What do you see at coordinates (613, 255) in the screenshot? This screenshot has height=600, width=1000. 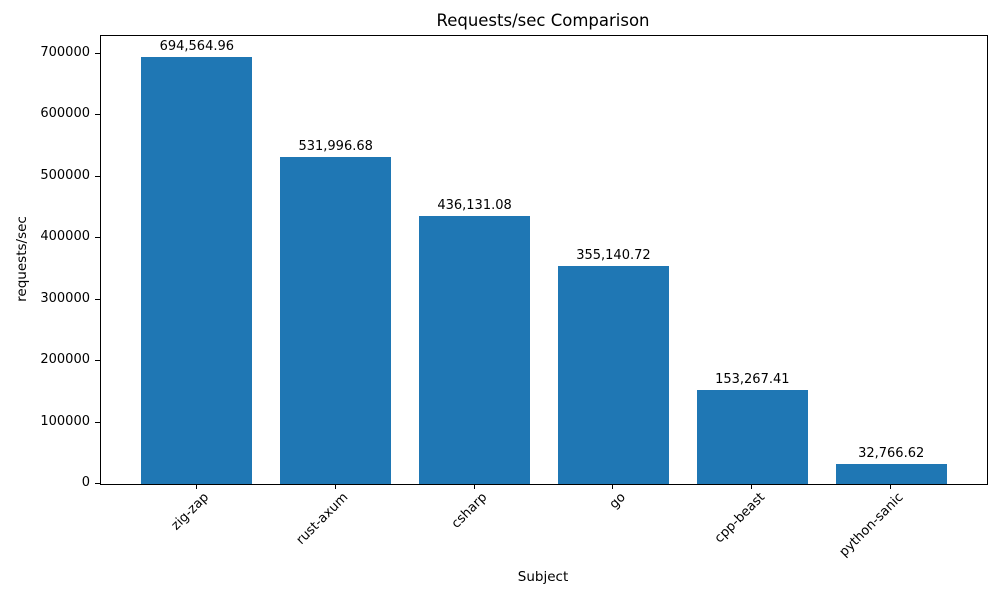 I see `bar-value-label: 355,140.72` at bounding box center [613, 255].